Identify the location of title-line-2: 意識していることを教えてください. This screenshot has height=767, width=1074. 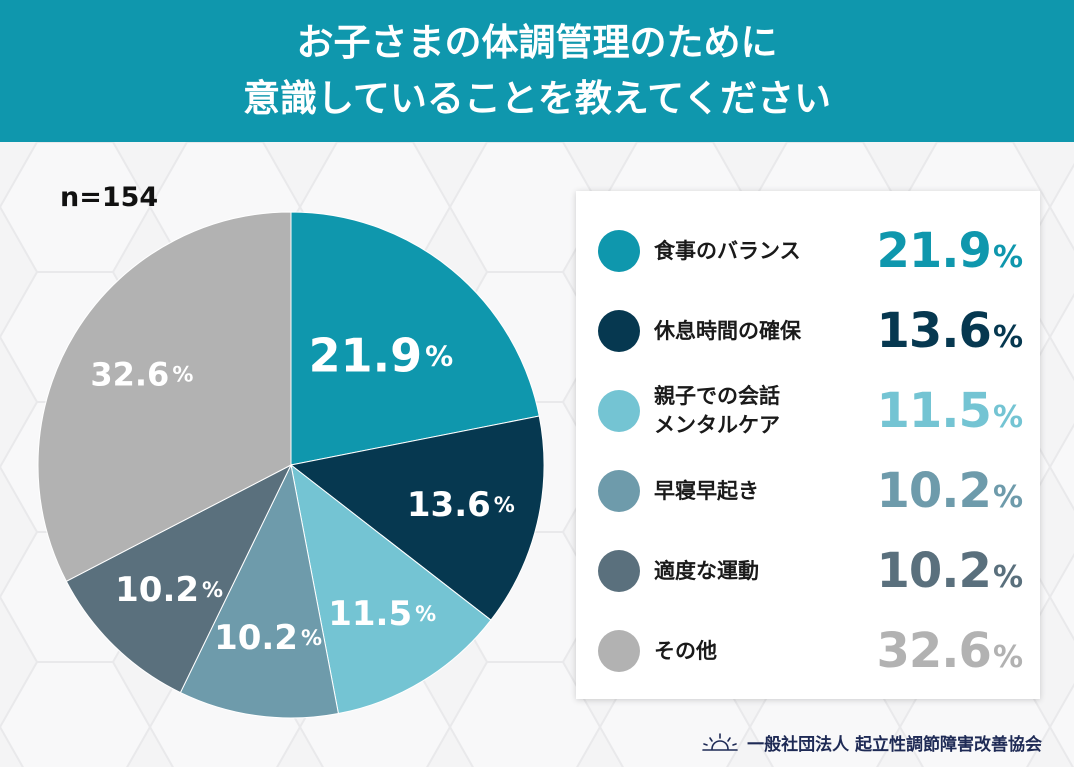
(537, 98).